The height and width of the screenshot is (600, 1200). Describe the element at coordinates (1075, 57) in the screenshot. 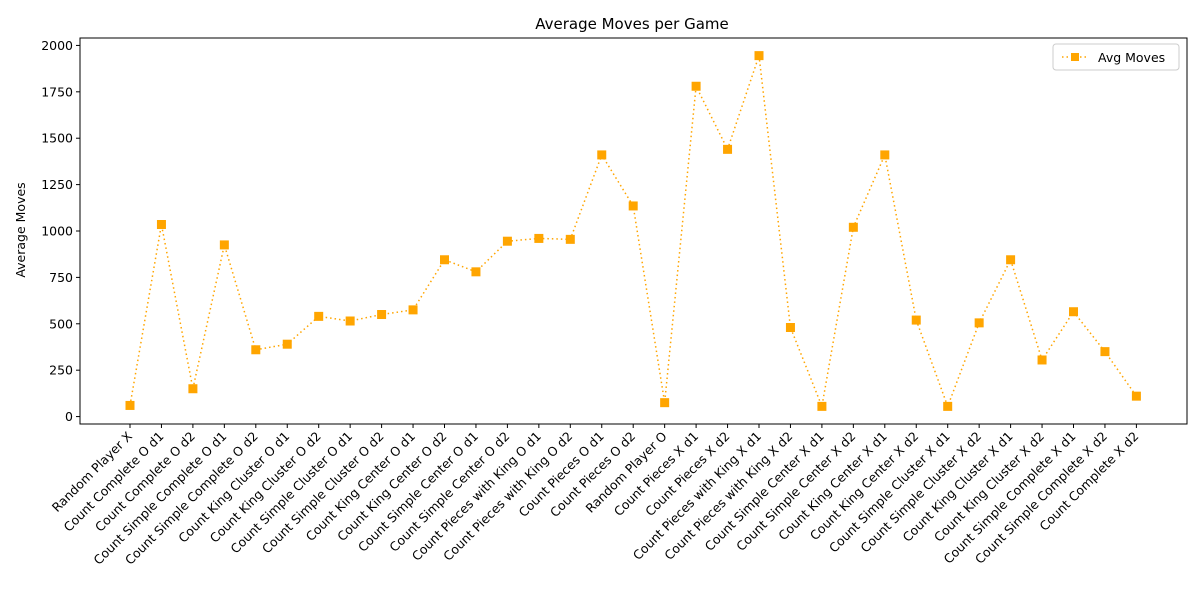

I see `legend-marker` at that location.